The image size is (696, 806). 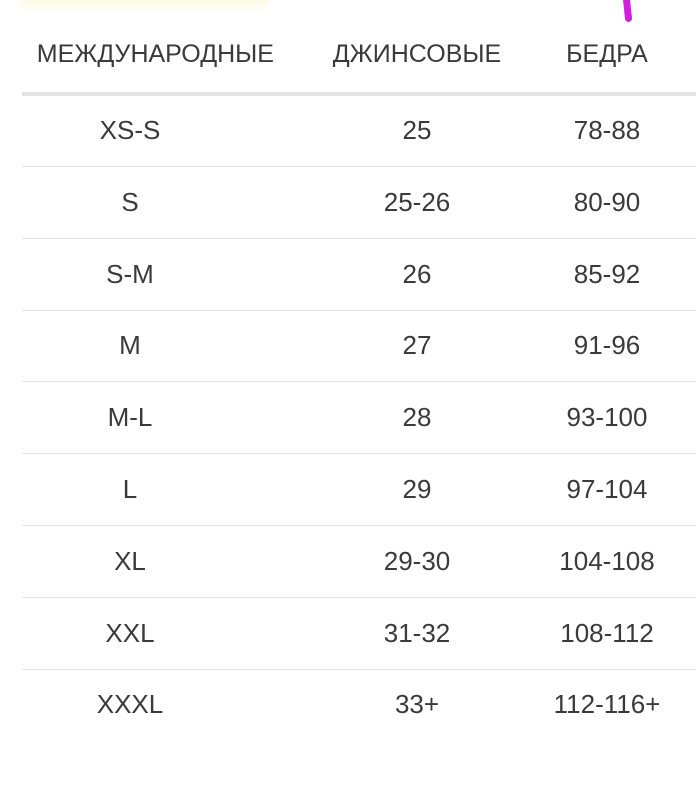 I want to click on cell-hips: 80-90, so click(x=607, y=201).